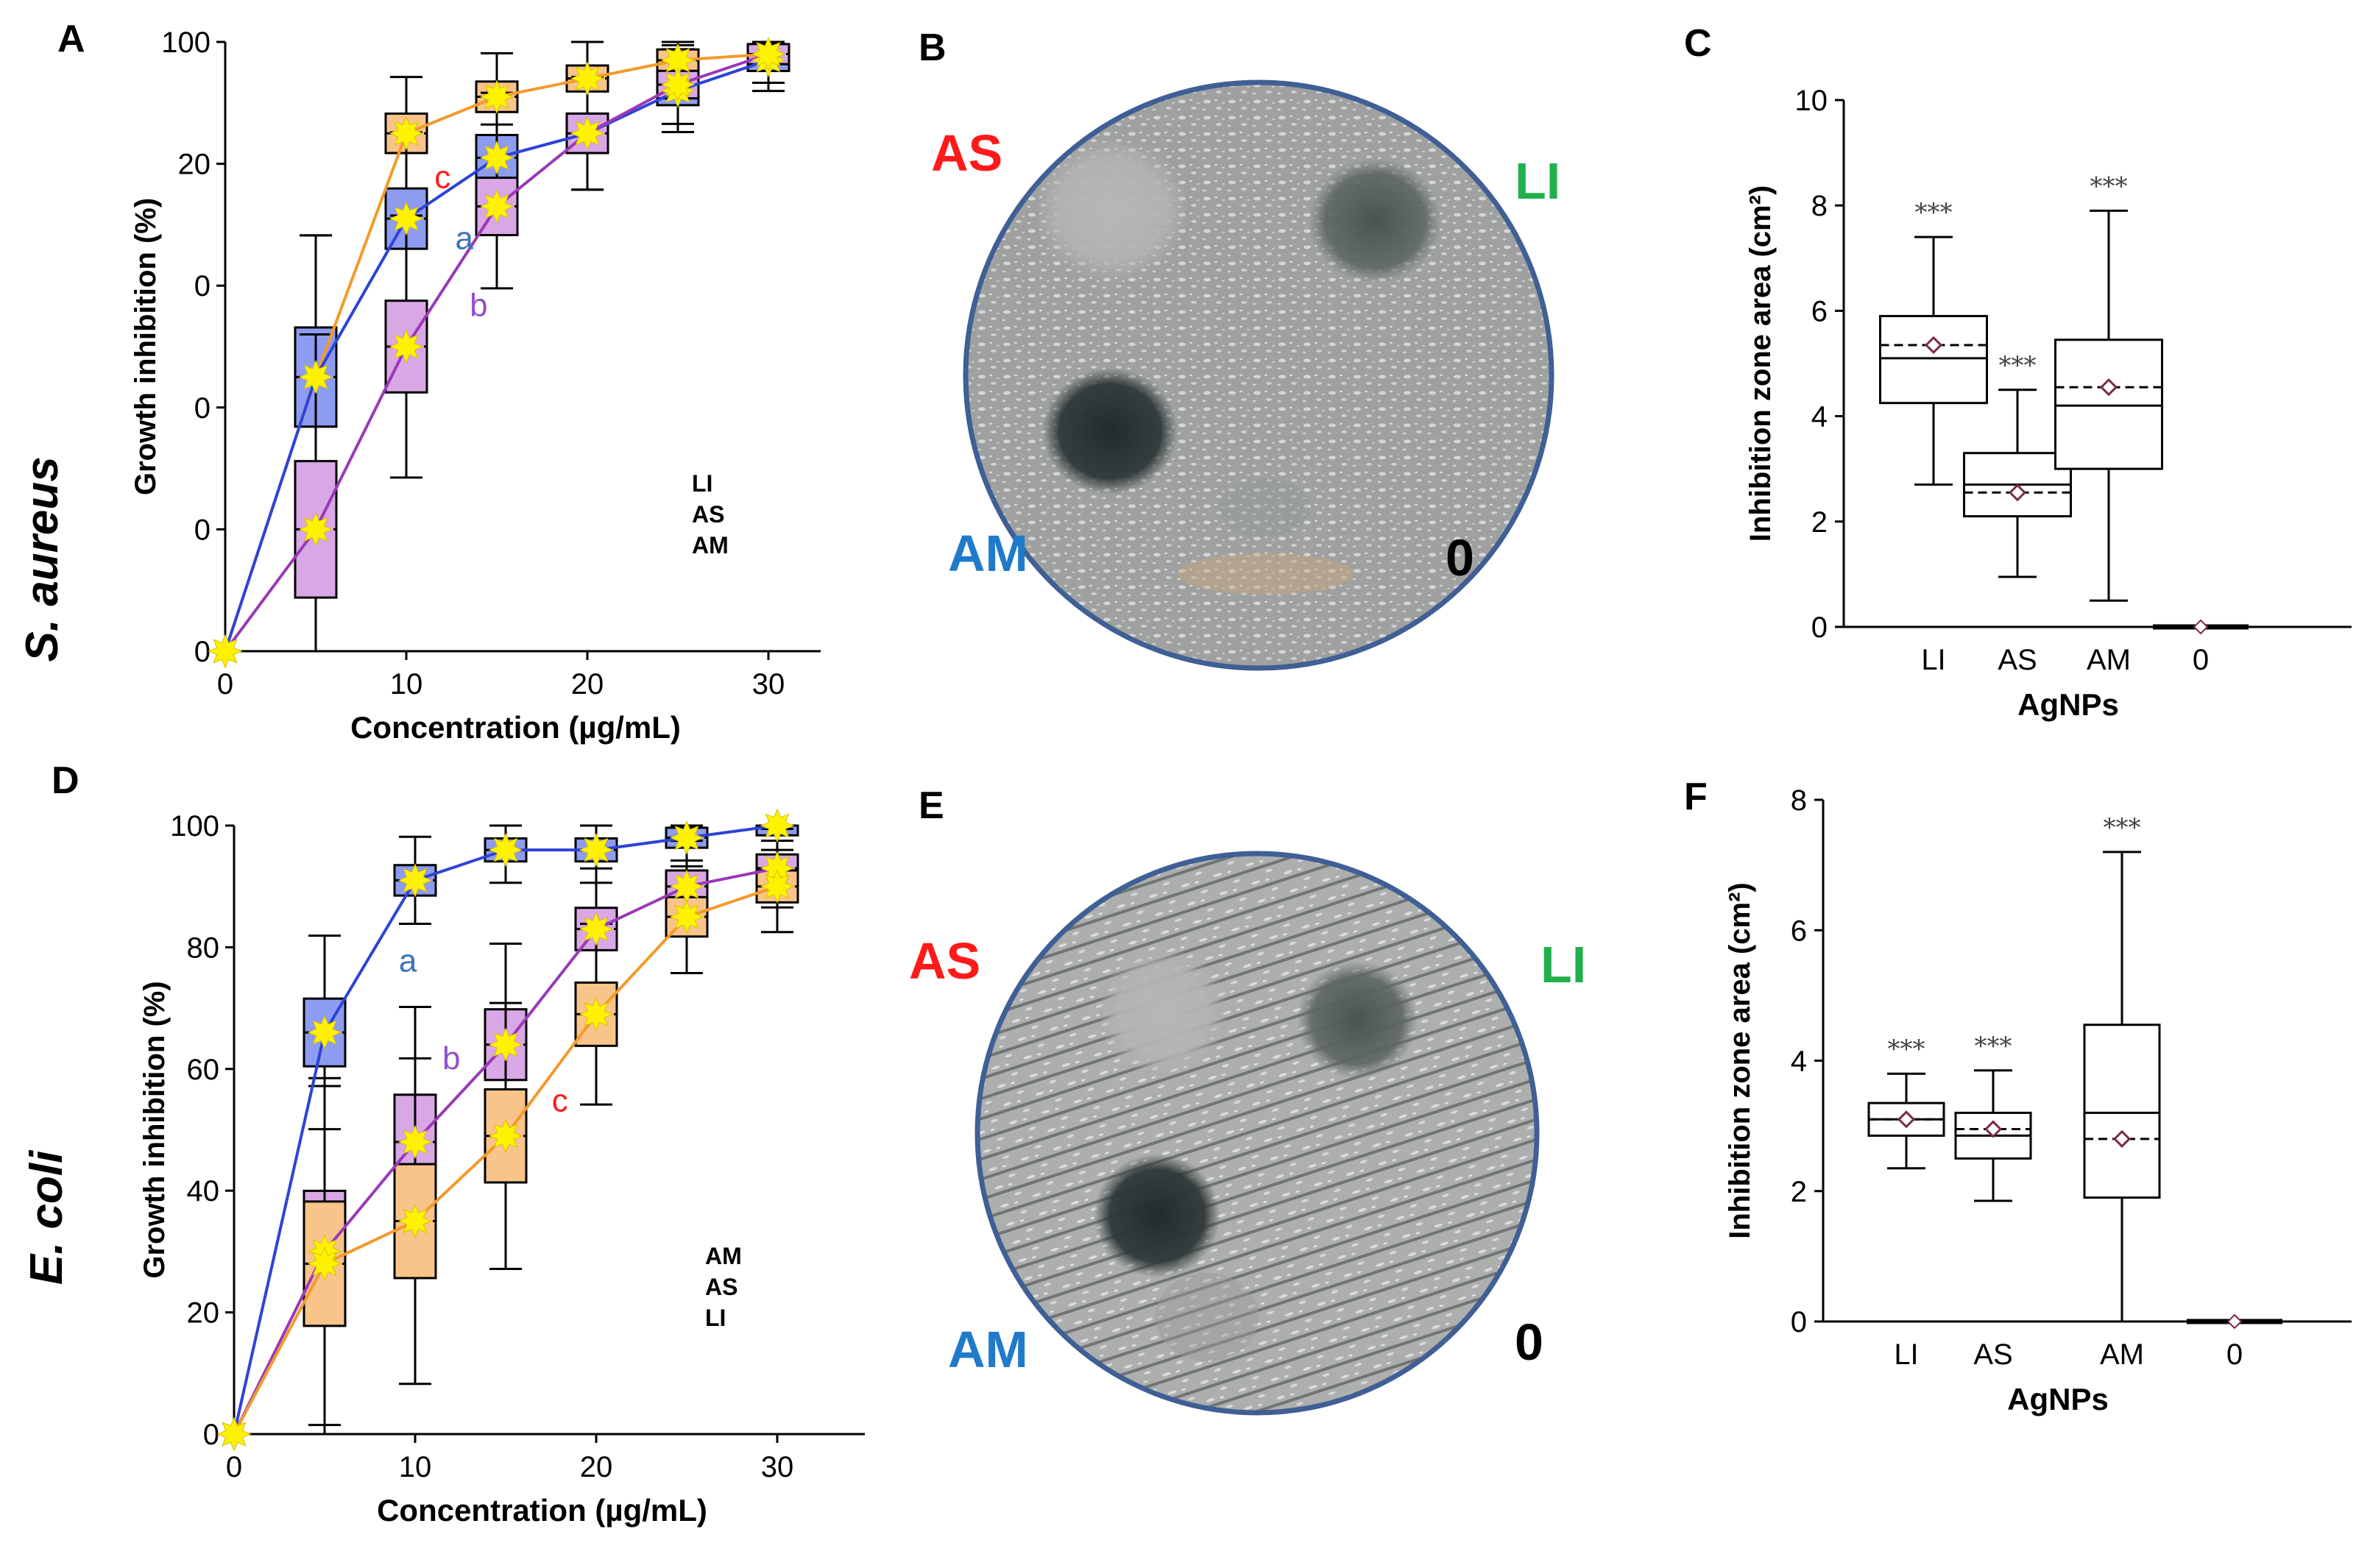 The height and width of the screenshot is (1568, 2370). I want to click on y-tick-label: 2, so click(1819, 522).